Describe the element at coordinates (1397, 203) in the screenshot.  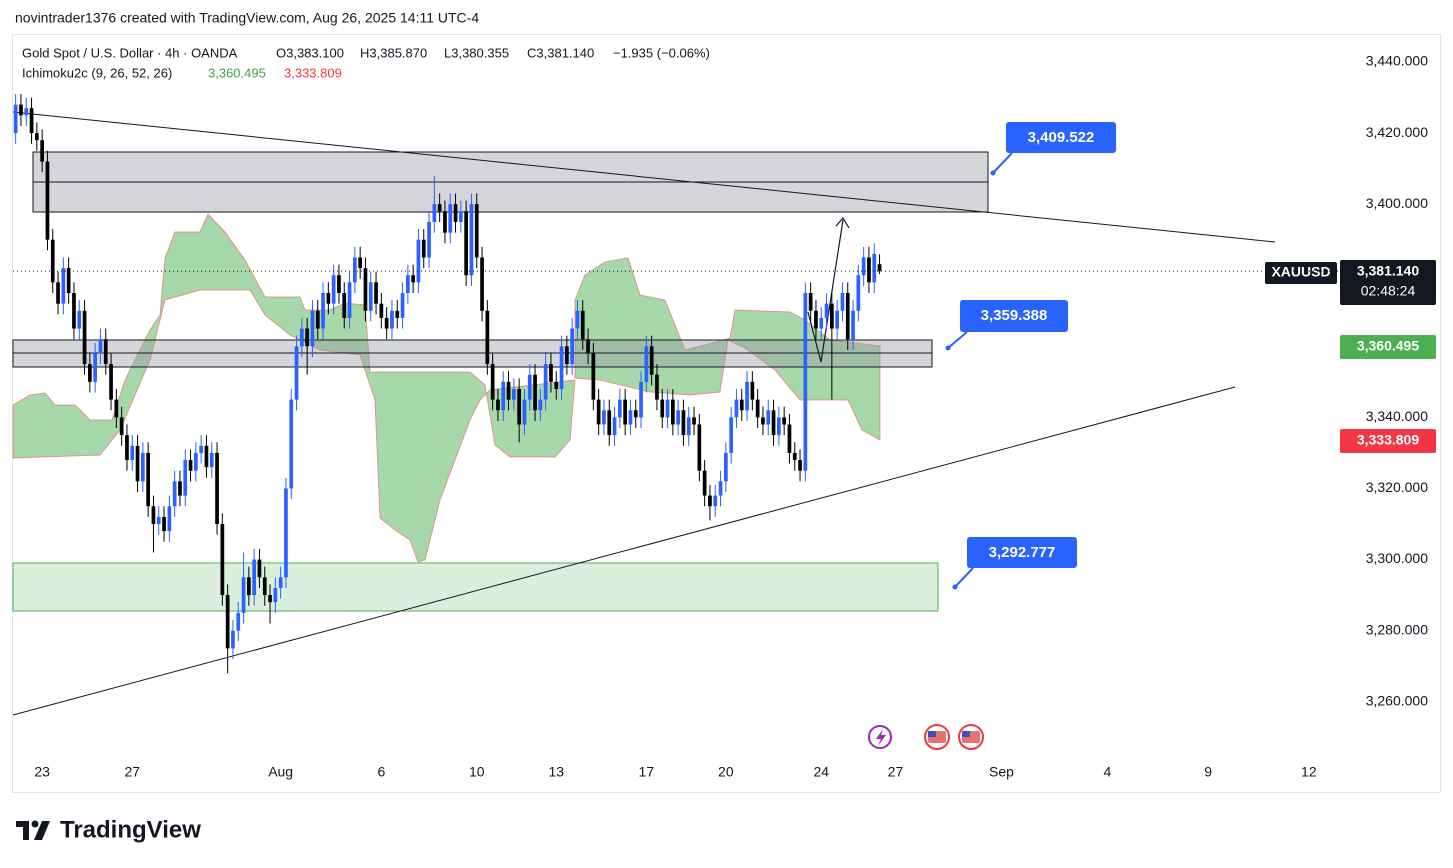
I see `y-tick-label: 3,400.000` at that location.